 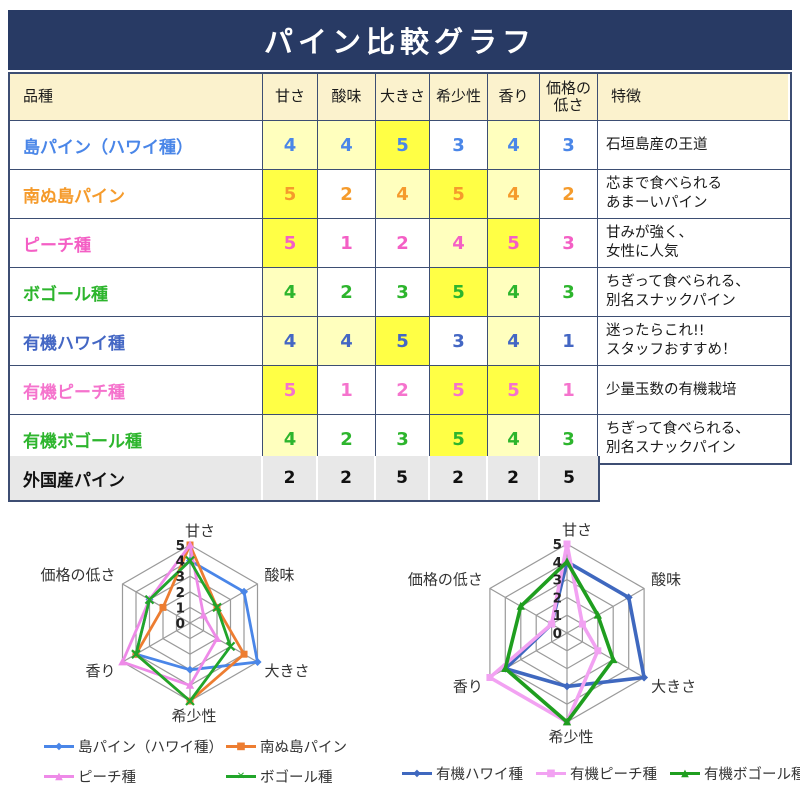 What do you see at coordinates (605, 655) in the screenshot?
I see `grid-spoke` at bounding box center [605, 655].